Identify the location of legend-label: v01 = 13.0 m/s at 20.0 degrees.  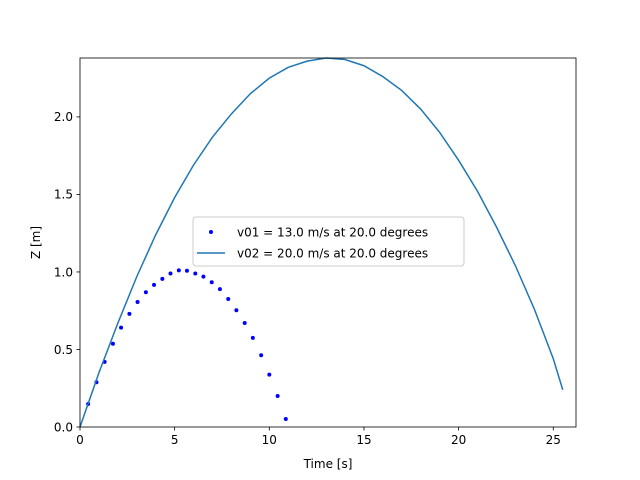
(332, 233).